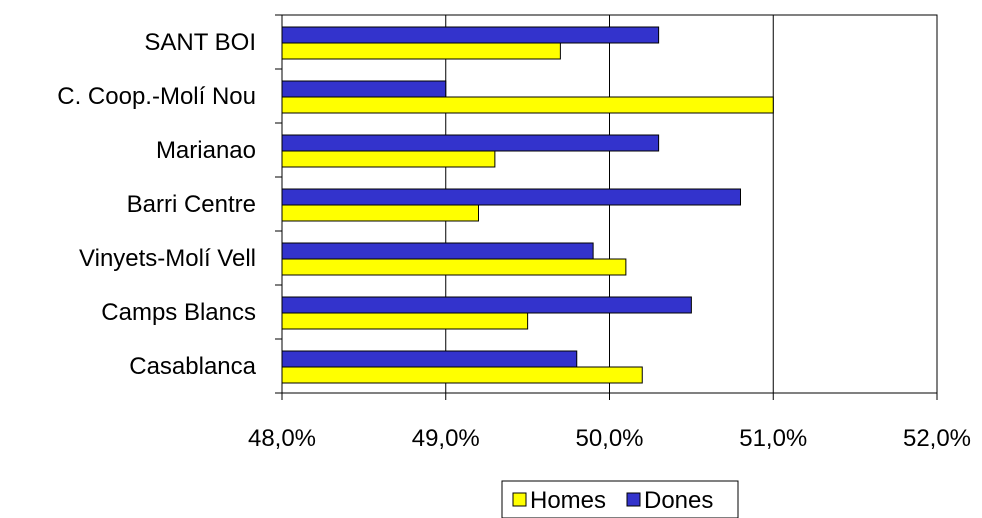  Describe the element at coordinates (773, 438) in the screenshot. I see `x-tick-label: 51,0%` at that location.